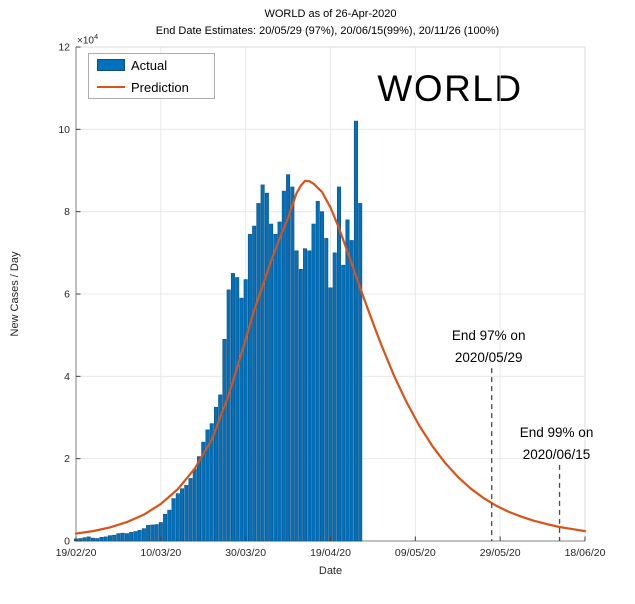  What do you see at coordinates (245, 553) in the screenshot?
I see `x-tick-label: 30/03/20` at bounding box center [245, 553].